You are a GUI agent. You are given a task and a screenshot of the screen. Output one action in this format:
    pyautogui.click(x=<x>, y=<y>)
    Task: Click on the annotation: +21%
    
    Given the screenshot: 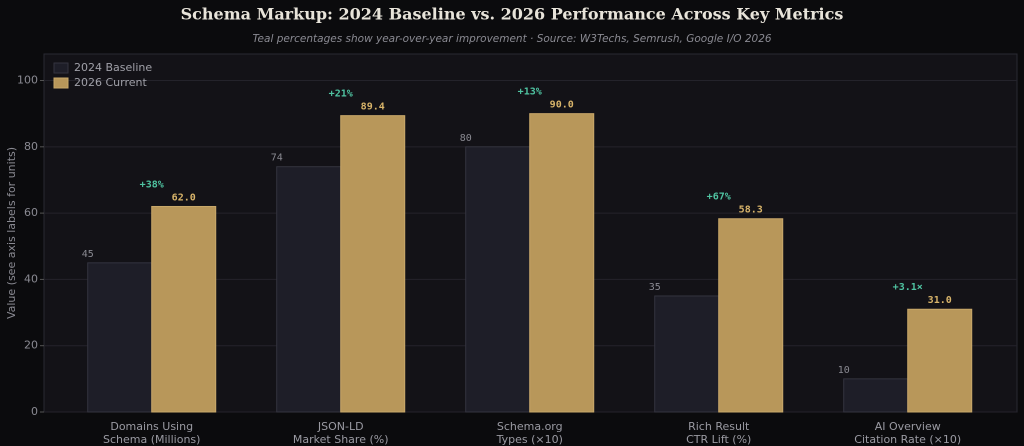 What is the action you would take?
    pyautogui.click(x=341, y=94)
    